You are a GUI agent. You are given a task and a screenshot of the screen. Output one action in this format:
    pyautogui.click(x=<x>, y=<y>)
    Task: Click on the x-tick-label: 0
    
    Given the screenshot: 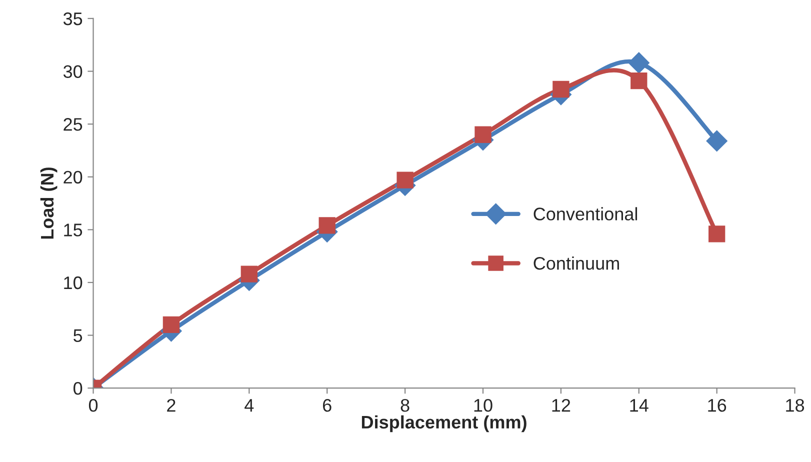 What is the action you would take?
    pyautogui.click(x=93, y=405)
    